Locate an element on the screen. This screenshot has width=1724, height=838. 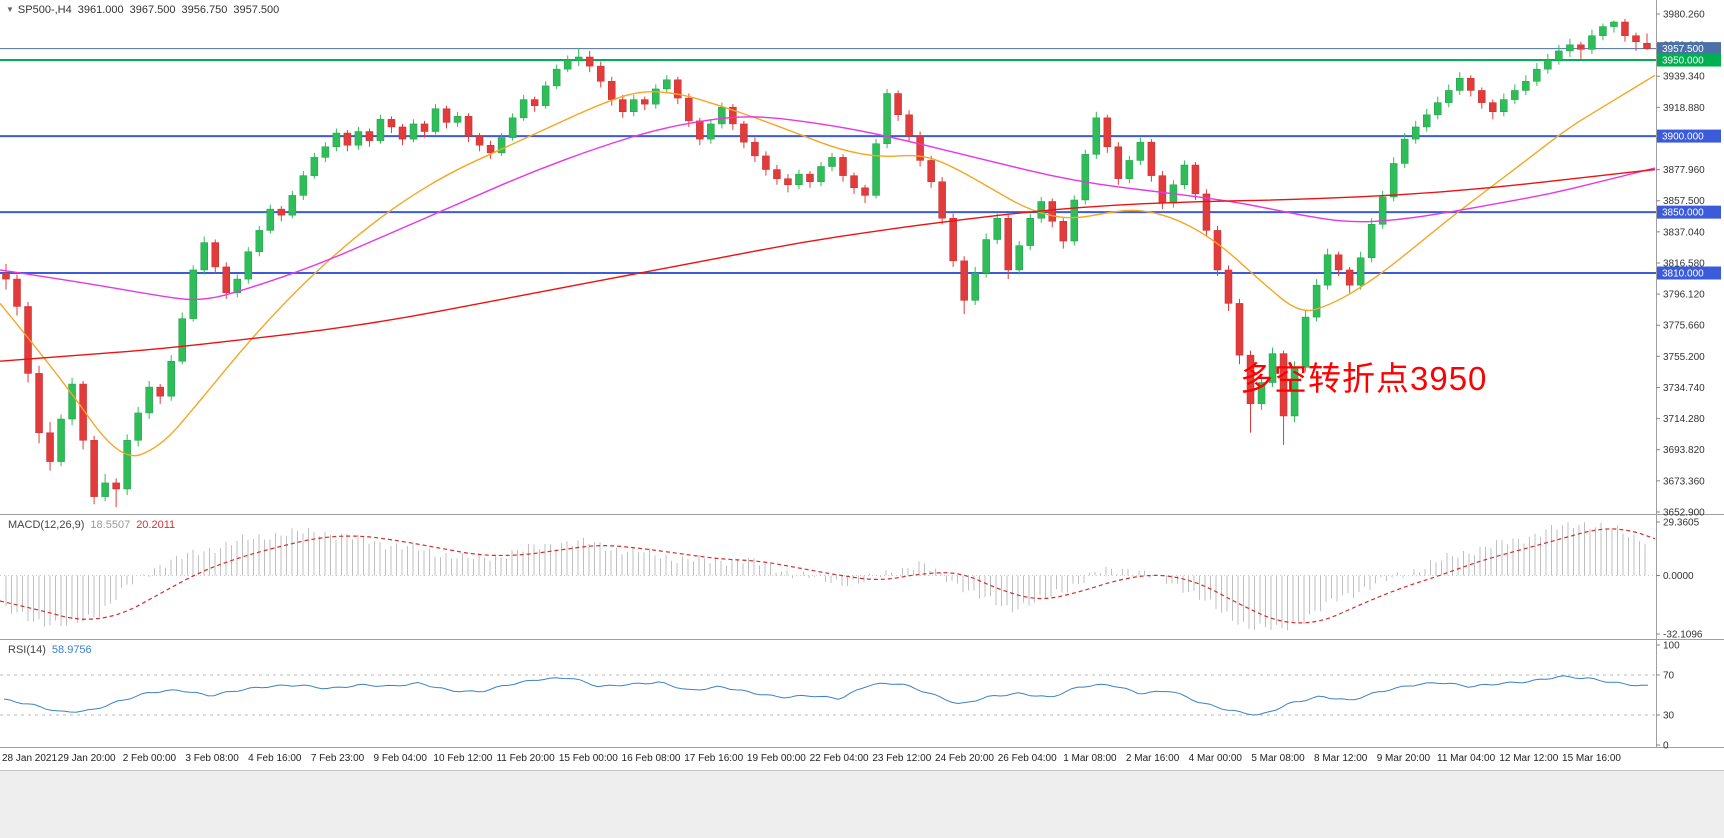
price-axis-label: 3714.280 is located at coordinates (1684, 419).